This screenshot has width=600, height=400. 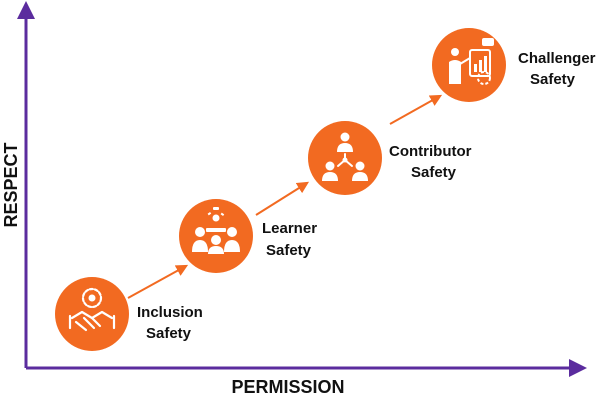 I want to click on stage-contributor-safety: Contributor Safety, so click(x=390, y=158).